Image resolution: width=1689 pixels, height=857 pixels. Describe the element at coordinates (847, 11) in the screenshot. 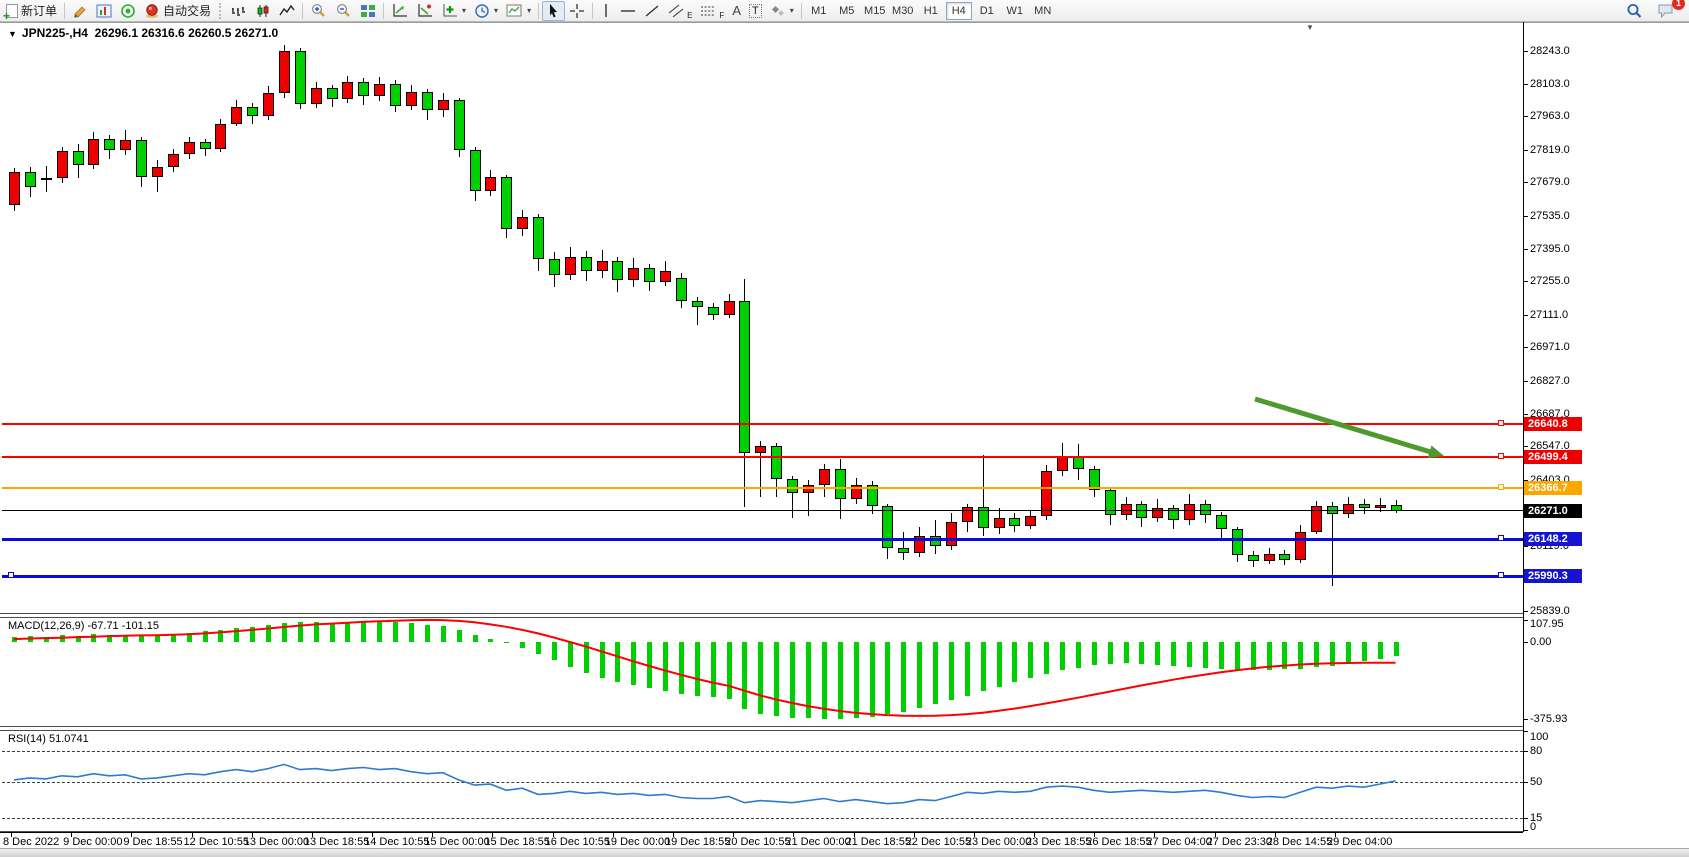

I see `timeframe-button-m5: M5` at that location.